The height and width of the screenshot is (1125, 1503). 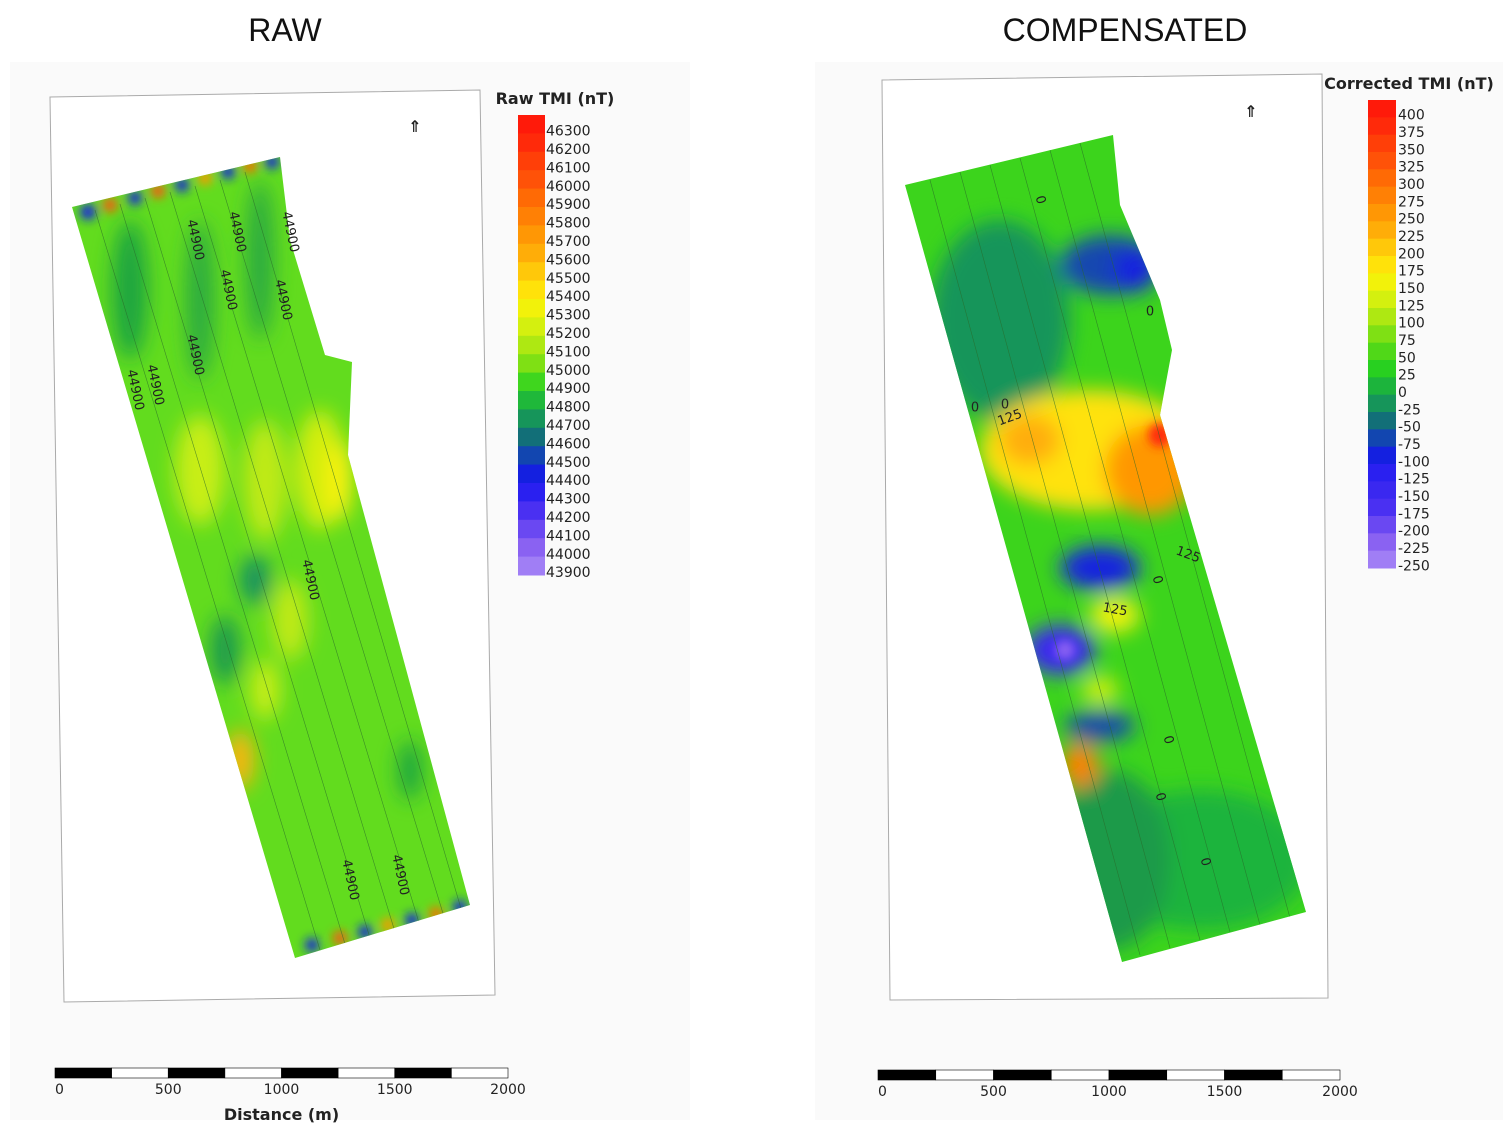 What do you see at coordinates (1407, 341) in the screenshot?
I see `legend-label: 75` at bounding box center [1407, 341].